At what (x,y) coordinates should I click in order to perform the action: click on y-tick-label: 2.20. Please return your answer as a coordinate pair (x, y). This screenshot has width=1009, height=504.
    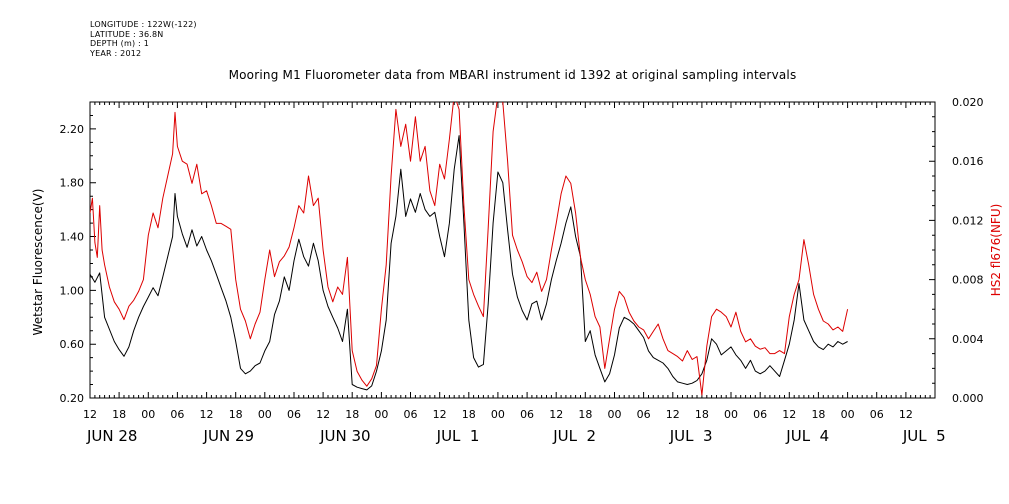
    Looking at the image, I should click on (72, 129).